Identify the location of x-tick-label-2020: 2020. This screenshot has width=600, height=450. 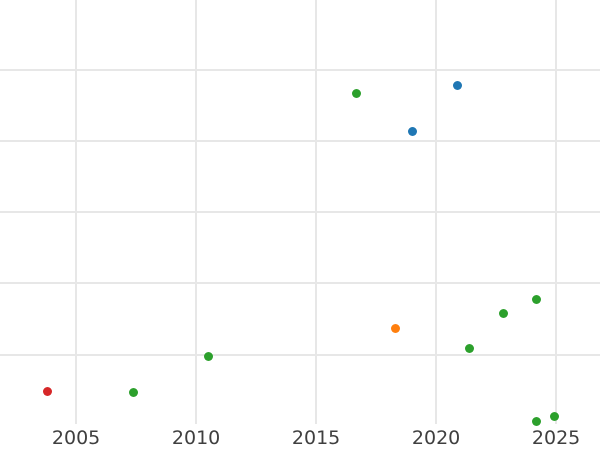
(436, 438).